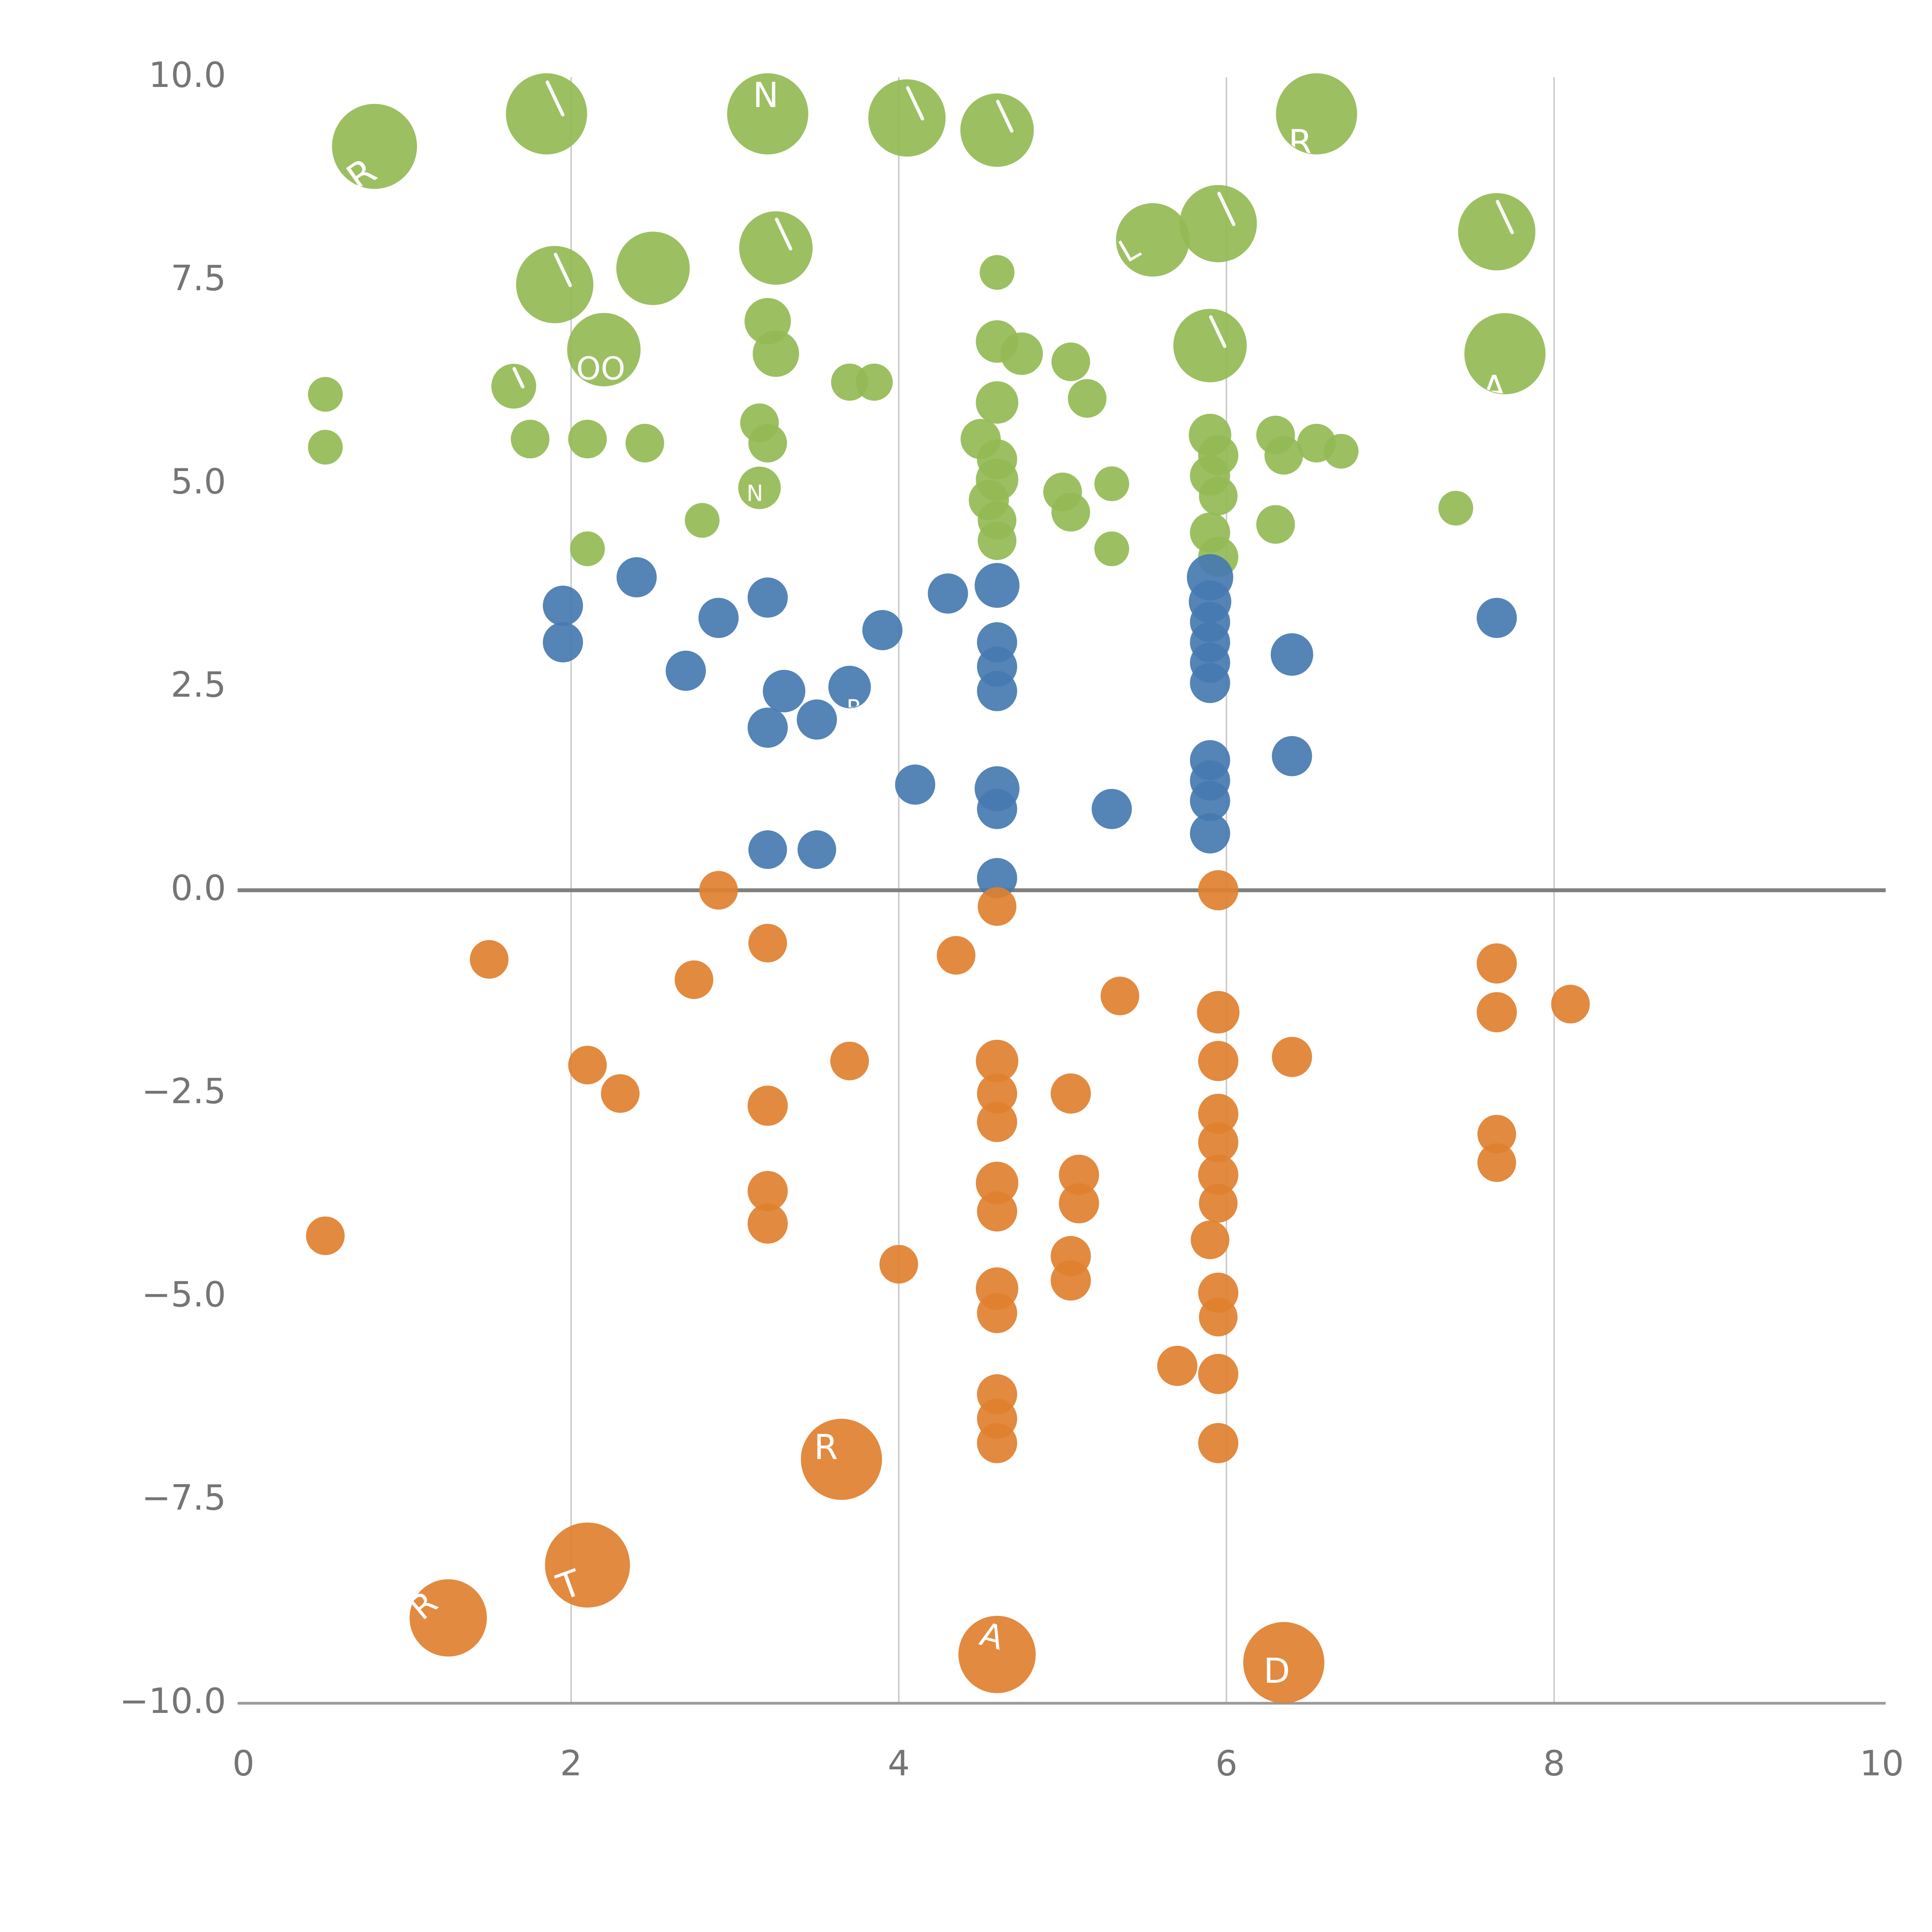  Describe the element at coordinates (184, 1498) in the screenshot. I see `y-tick-label: −7.5` at that location.